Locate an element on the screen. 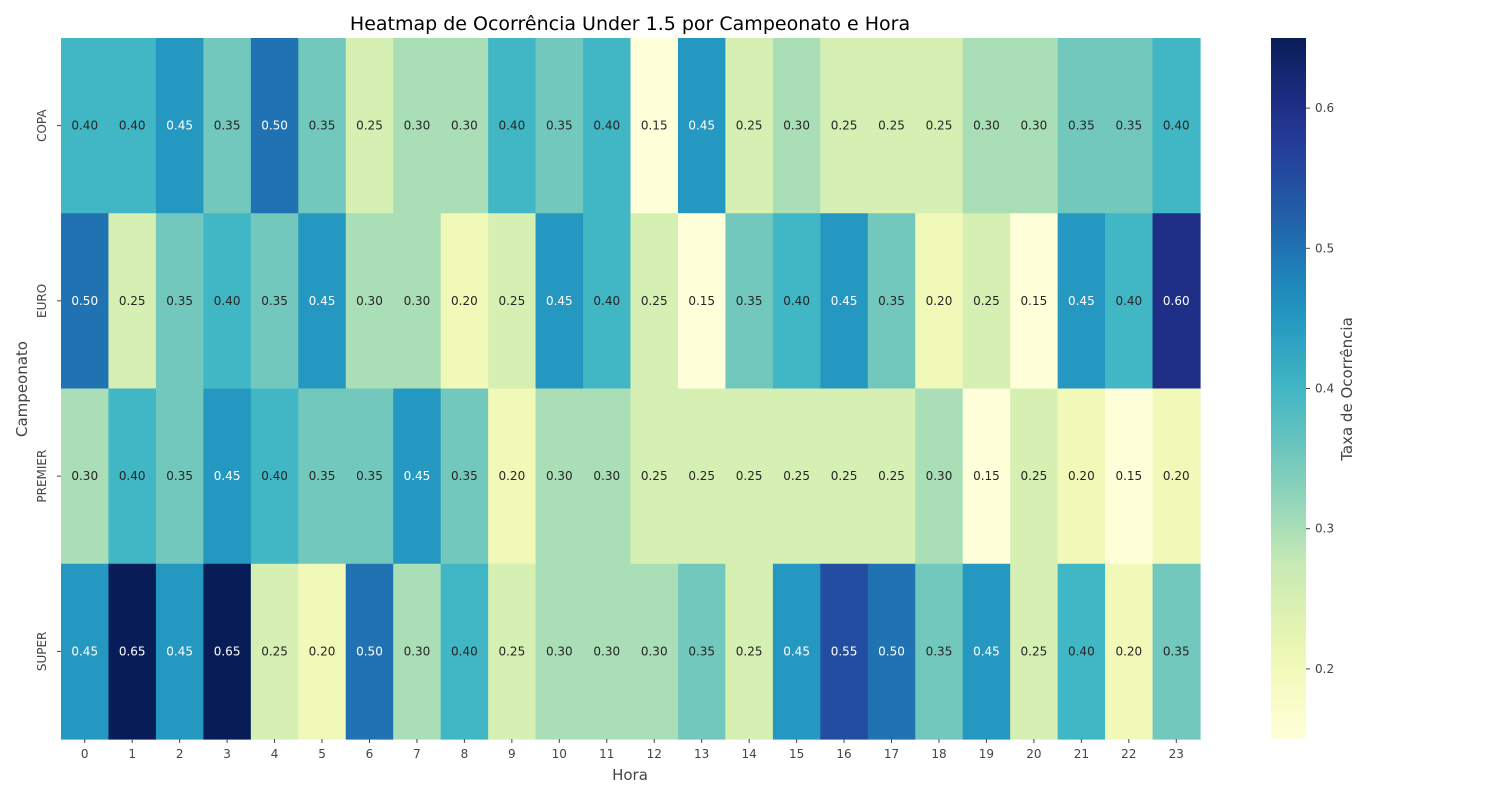 The image size is (1500, 800). x-axis-ticks: 0 1 2 3 4 5 6 7 8 9 10 11 12 13 14 15 16 17 18 19 20 21 22 23 is located at coordinates (632, 750).